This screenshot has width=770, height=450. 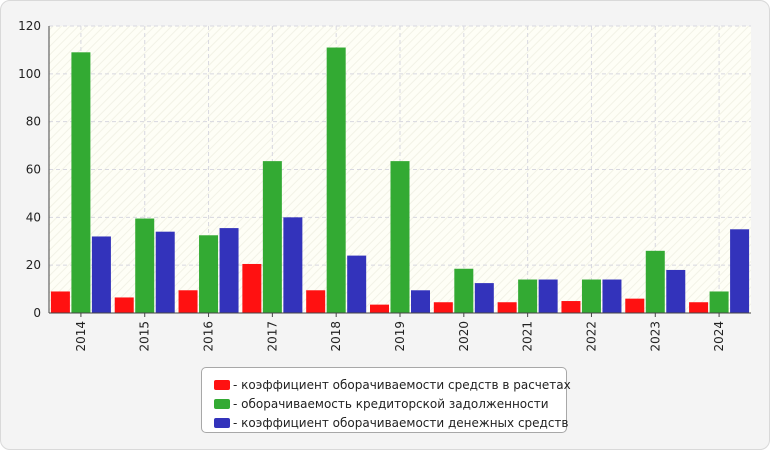 What do you see at coordinates (33, 170) in the screenshot?
I see `y-tick-label: 60` at bounding box center [33, 170].